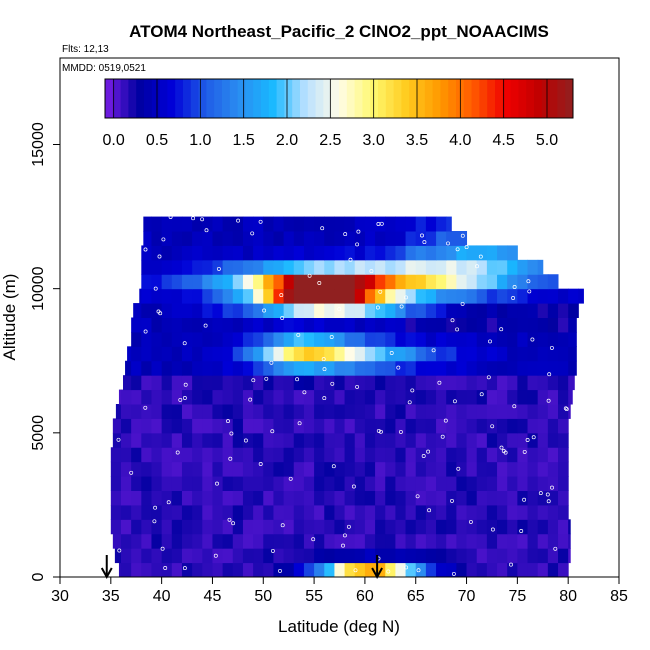 This screenshot has width=650, height=650. Describe the element at coordinates (330, 140) in the screenshot. I see `colorbar-tick-label: 2.5` at that location.